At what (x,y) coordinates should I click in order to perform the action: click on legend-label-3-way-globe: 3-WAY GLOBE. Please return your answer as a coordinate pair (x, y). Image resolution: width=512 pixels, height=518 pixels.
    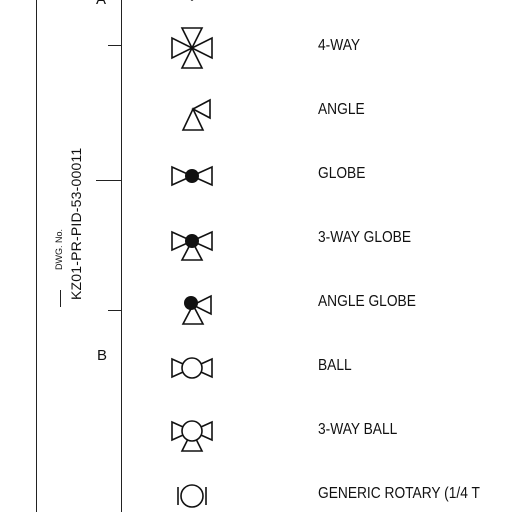
    Looking at the image, I should click on (365, 237).